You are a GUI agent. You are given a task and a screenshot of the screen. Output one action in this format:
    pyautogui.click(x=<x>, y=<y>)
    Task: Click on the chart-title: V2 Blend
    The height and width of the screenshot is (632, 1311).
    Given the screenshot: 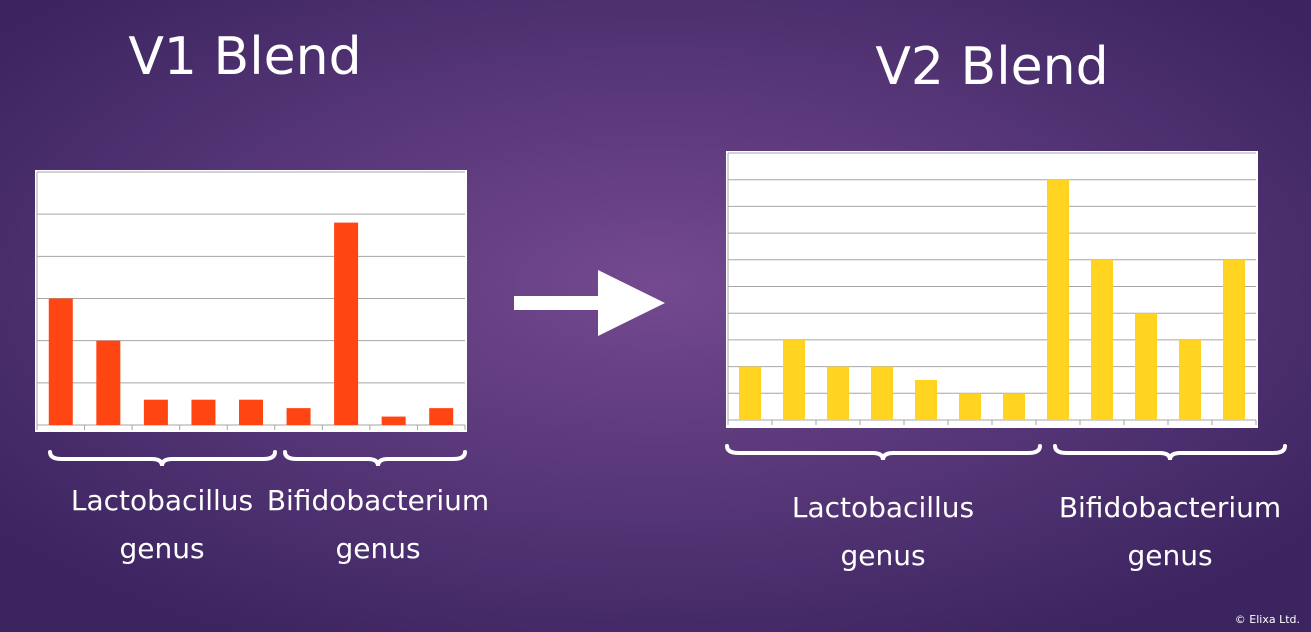 What is the action you would take?
    pyautogui.click(x=991, y=67)
    